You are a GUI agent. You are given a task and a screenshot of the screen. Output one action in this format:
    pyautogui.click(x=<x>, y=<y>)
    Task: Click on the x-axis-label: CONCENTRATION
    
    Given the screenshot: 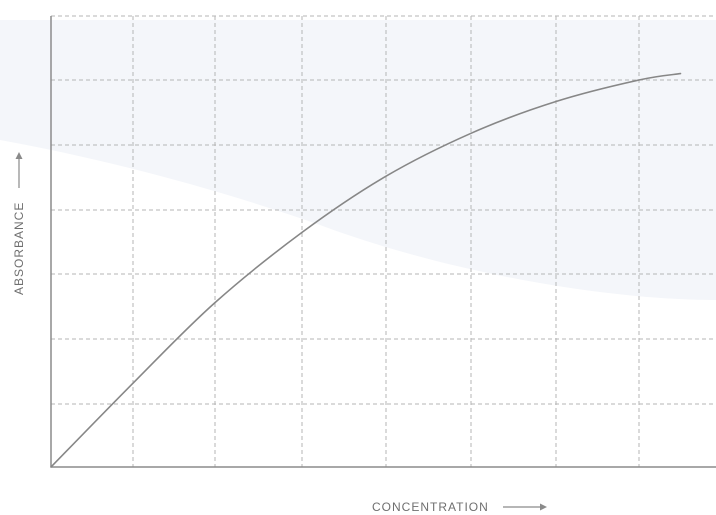 What is the action you would take?
    pyautogui.click(x=430, y=507)
    